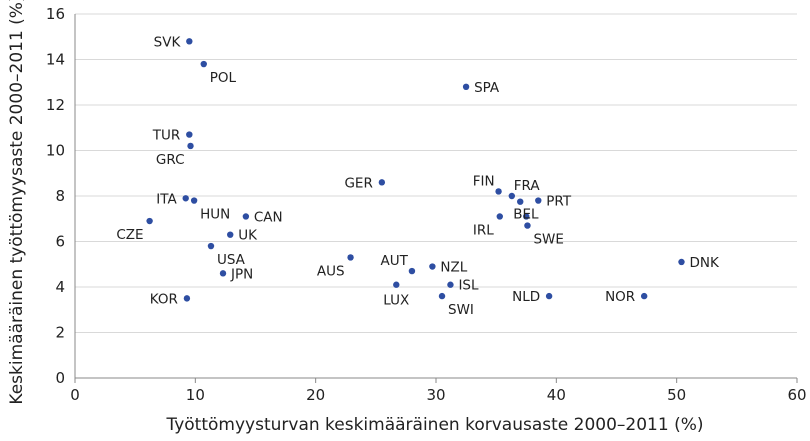 This screenshot has height=441, width=810. I want to click on y-tick-label: 6, so click(60, 242).